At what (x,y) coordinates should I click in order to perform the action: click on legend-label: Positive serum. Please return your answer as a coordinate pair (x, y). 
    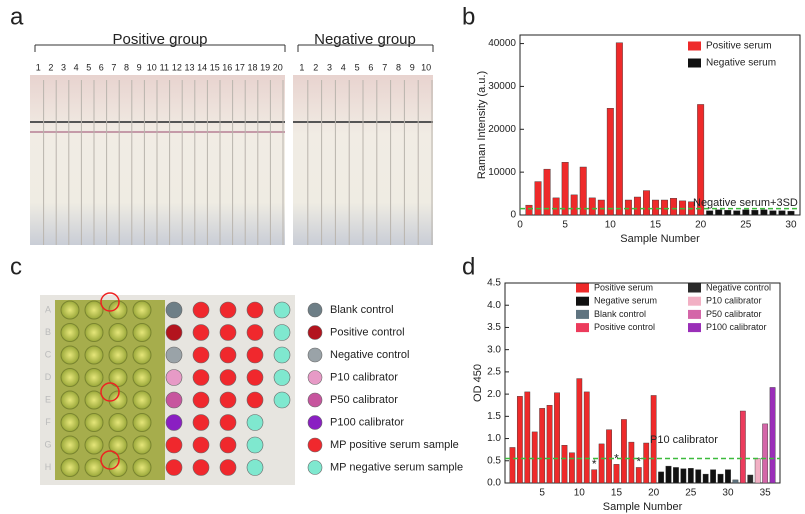
    Looking at the image, I should click on (739, 46).